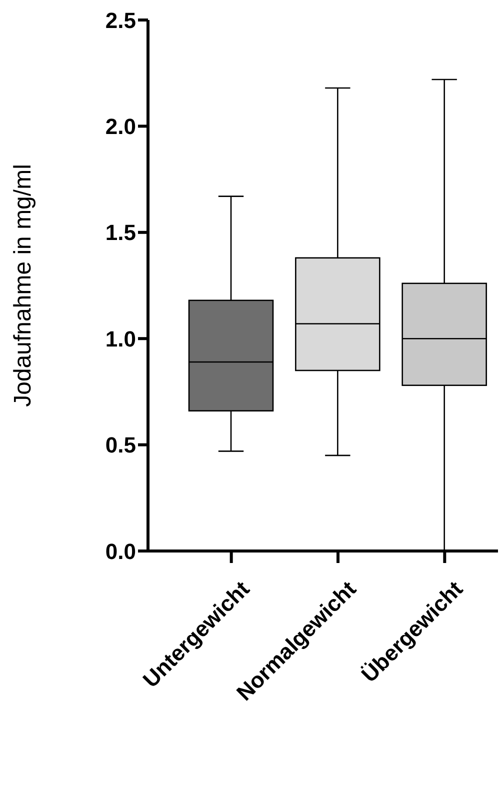 The width and height of the screenshot is (504, 807). I want to click on y-tick-label: 0.5, so click(120, 445).